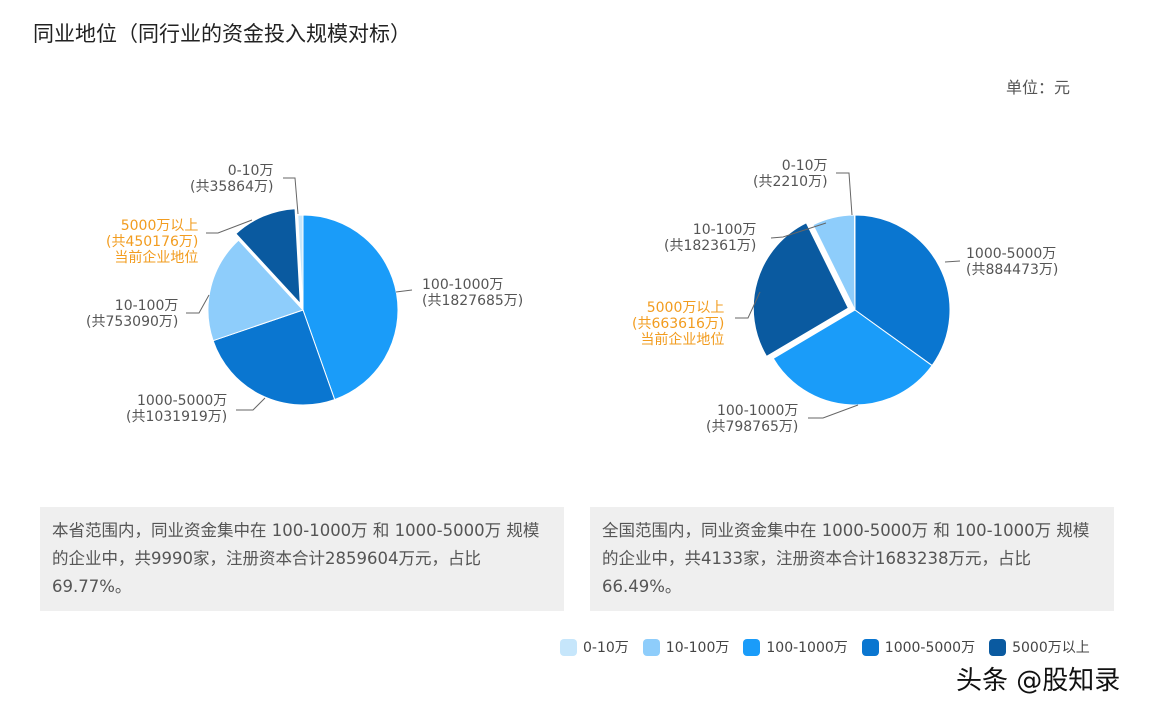  What do you see at coordinates (807, 648) in the screenshot?
I see `legend-label: 100-1000万` at bounding box center [807, 648].